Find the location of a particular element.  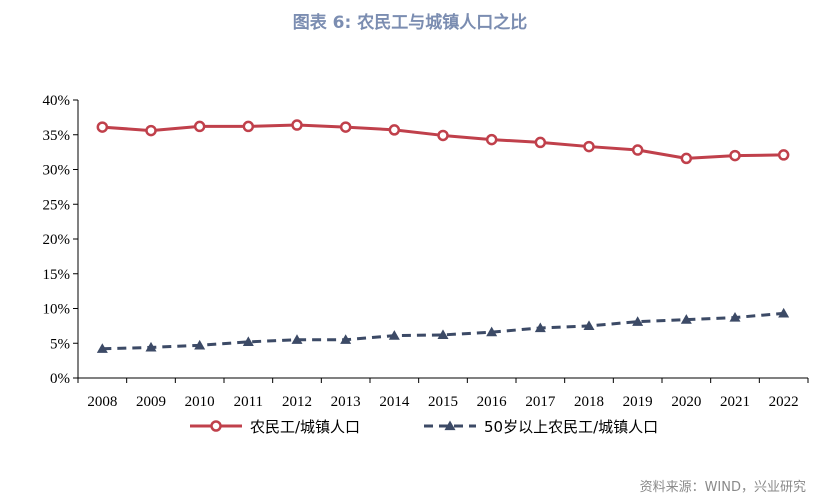

legend-item-1: 农民工/城镇人口 is located at coordinates (275, 427).